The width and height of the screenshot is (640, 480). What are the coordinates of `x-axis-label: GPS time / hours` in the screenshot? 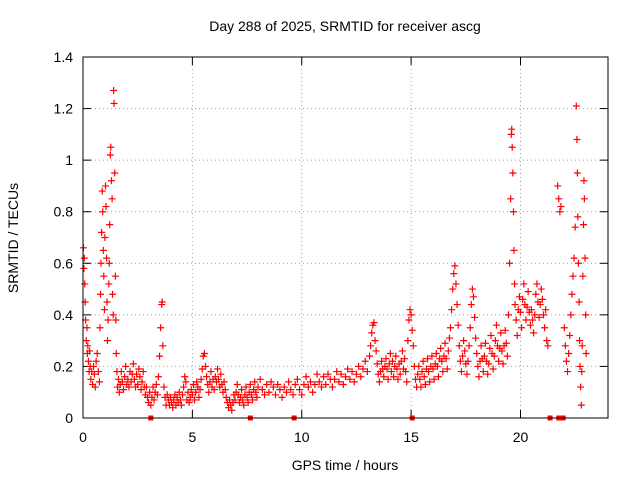 It's located at (345, 465).